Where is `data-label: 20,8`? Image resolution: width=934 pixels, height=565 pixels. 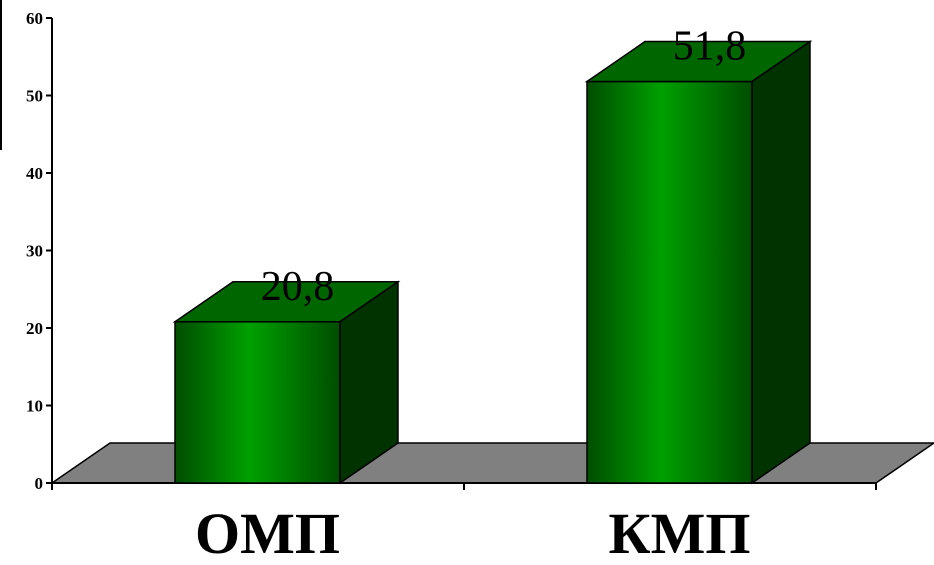
data-label: 20,8 is located at coordinates (298, 287).